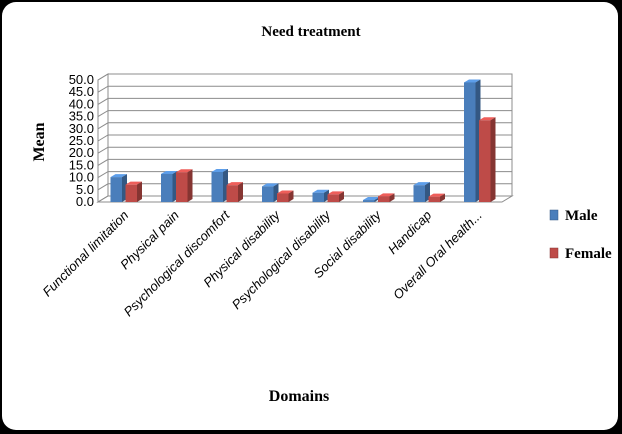  What do you see at coordinates (282, 259) in the screenshot?
I see `x-tick-label: Psychological disability` at bounding box center [282, 259].